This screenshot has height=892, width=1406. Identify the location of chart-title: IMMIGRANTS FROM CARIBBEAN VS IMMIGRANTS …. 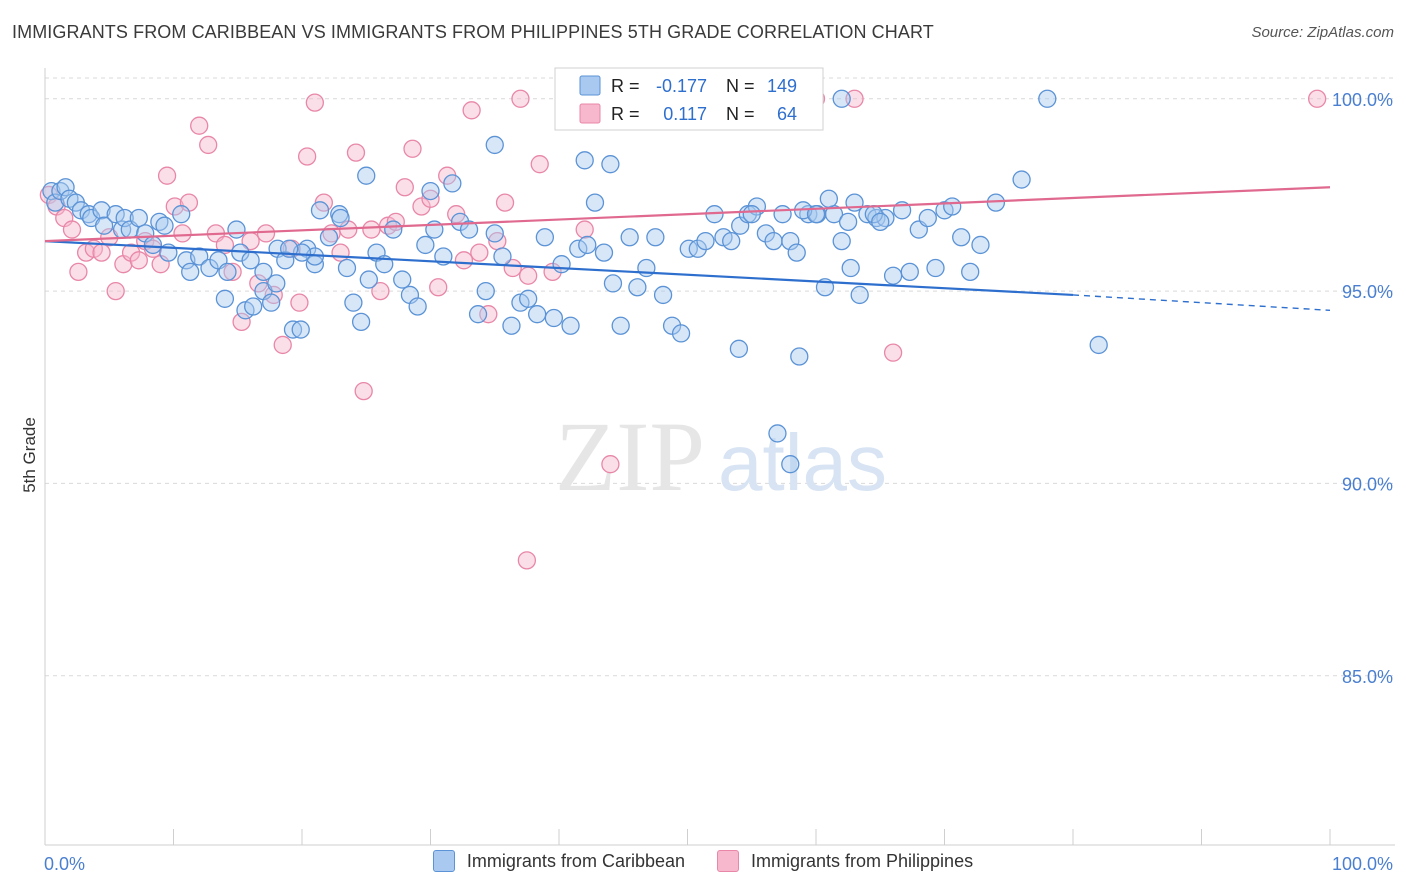
(473, 32).